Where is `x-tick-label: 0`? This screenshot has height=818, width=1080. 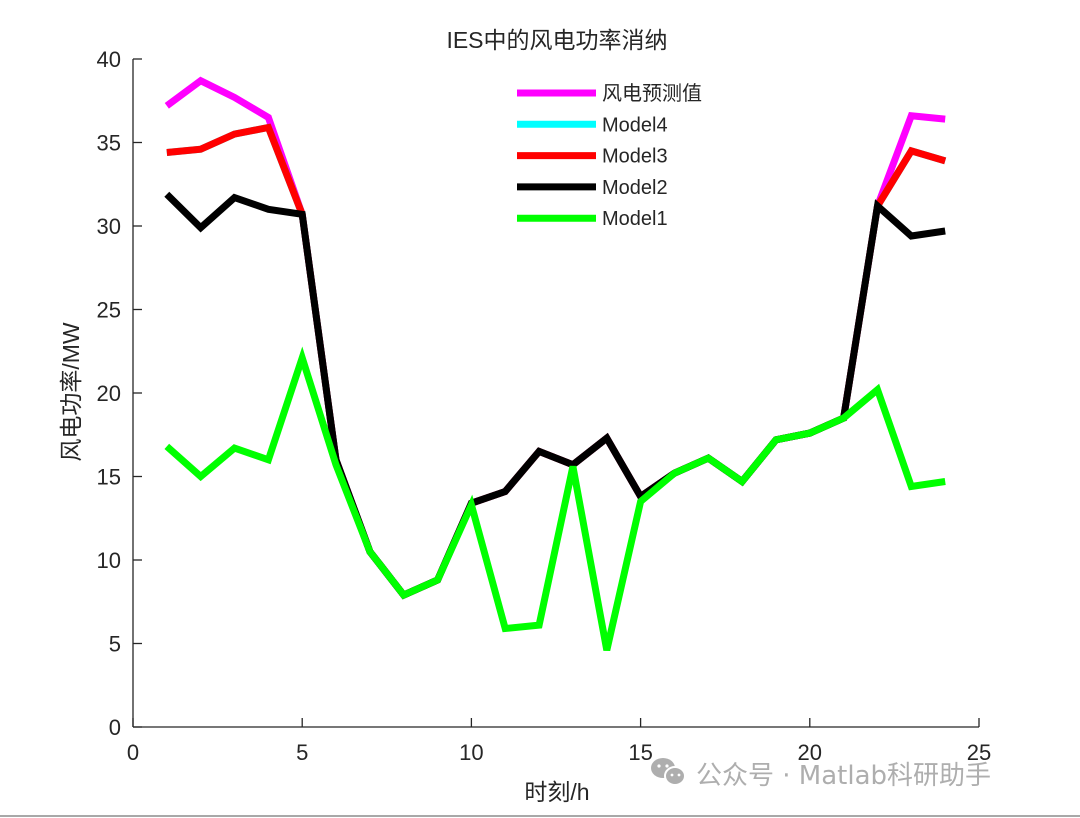
x-tick-label: 0 is located at coordinates (133, 752).